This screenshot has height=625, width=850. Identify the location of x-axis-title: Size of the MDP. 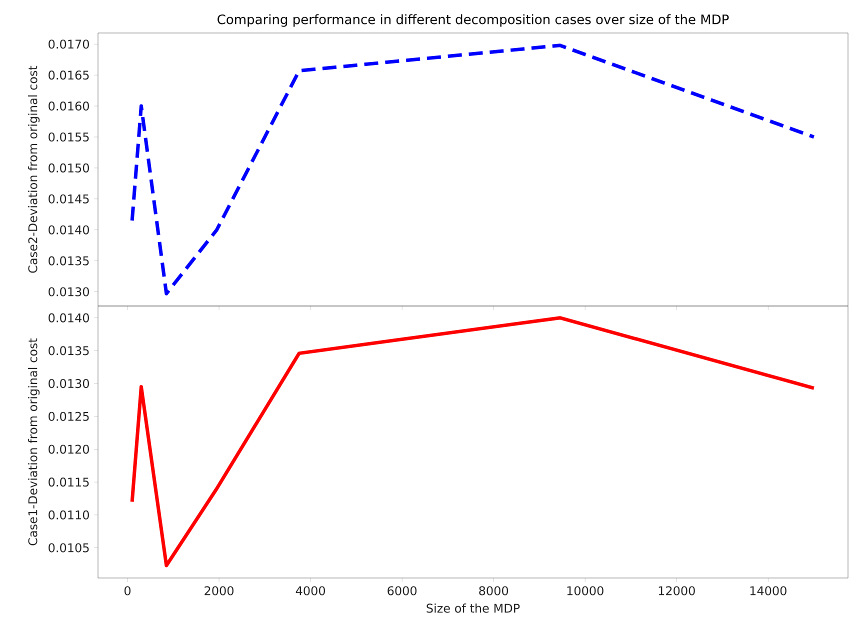
(473, 608).